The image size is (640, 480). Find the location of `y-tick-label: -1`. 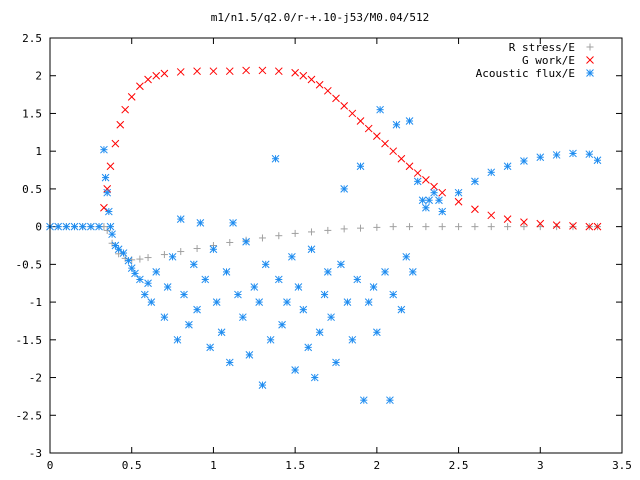

y-tick-label: -1 is located at coordinates (35, 302).